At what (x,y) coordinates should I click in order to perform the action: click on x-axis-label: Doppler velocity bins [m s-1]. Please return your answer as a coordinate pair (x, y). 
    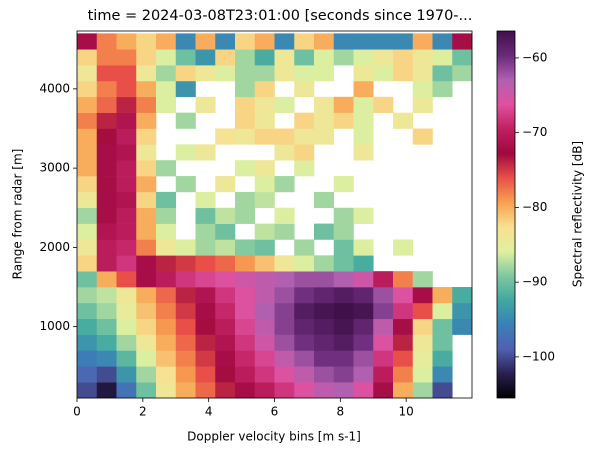
    Looking at the image, I should click on (274, 437).